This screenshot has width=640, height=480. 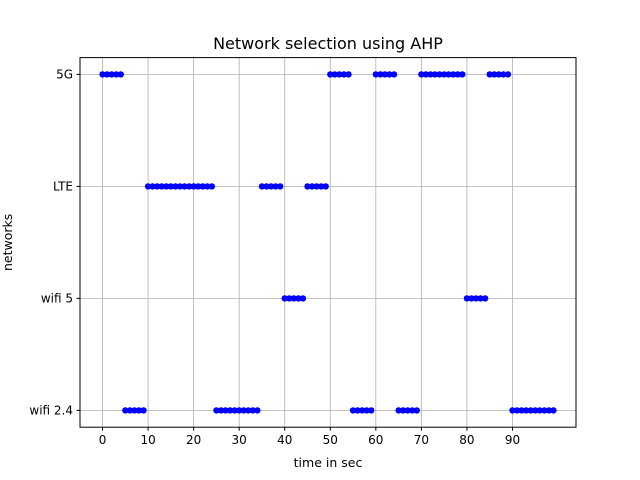 What do you see at coordinates (375, 440) in the screenshot?
I see `x-tick-label: 60` at bounding box center [375, 440].